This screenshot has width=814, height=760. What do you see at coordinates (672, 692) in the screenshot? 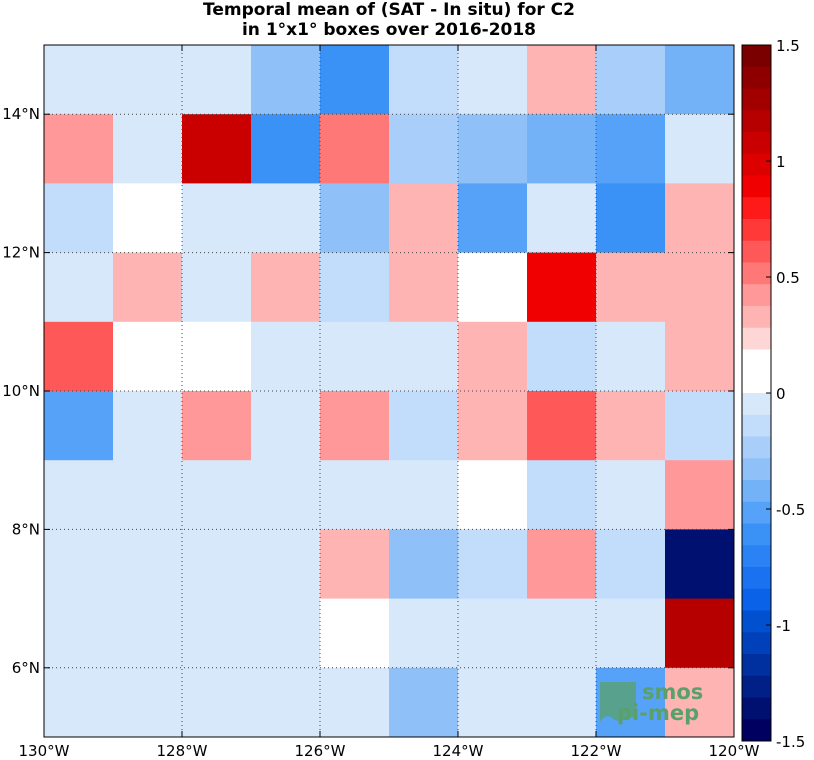
I see `logo-text-smos: smos` at bounding box center [672, 692].